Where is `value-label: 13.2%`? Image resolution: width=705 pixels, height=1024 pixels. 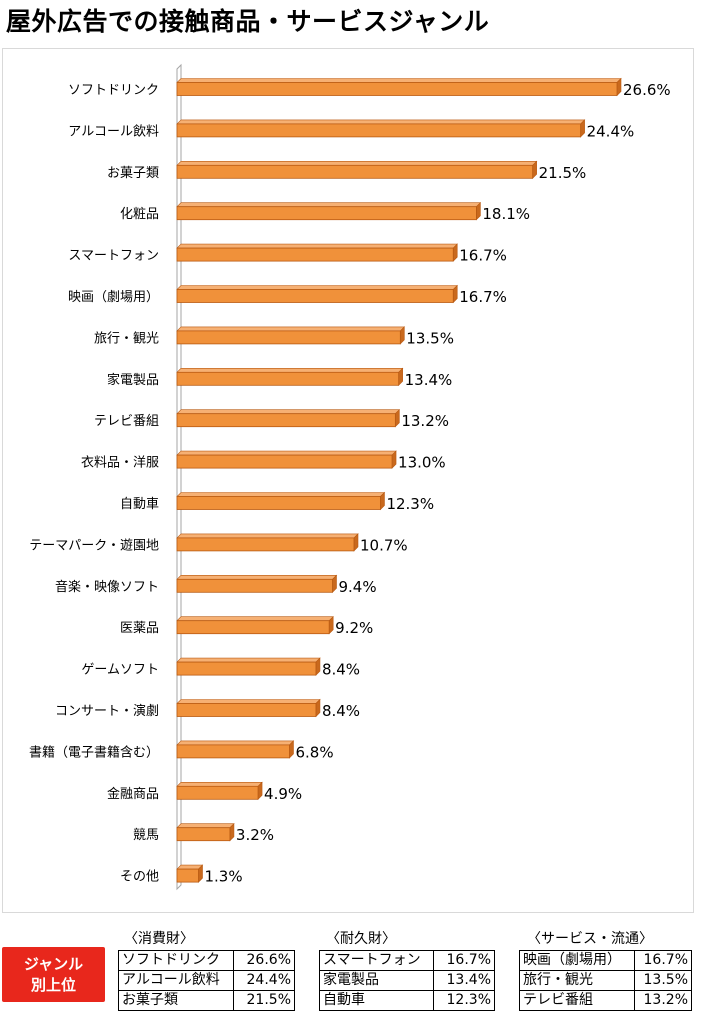 value-label: 13.2% is located at coordinates (425, 421).